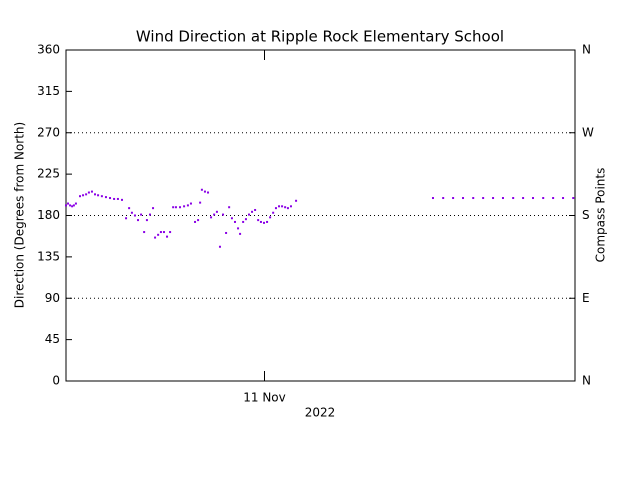 Image resolution: width=640 pixels, height=480 pixels. Describe the element at coordinates (586, 215) in the screenshot. I see `y2-tick-label: S` at that location.